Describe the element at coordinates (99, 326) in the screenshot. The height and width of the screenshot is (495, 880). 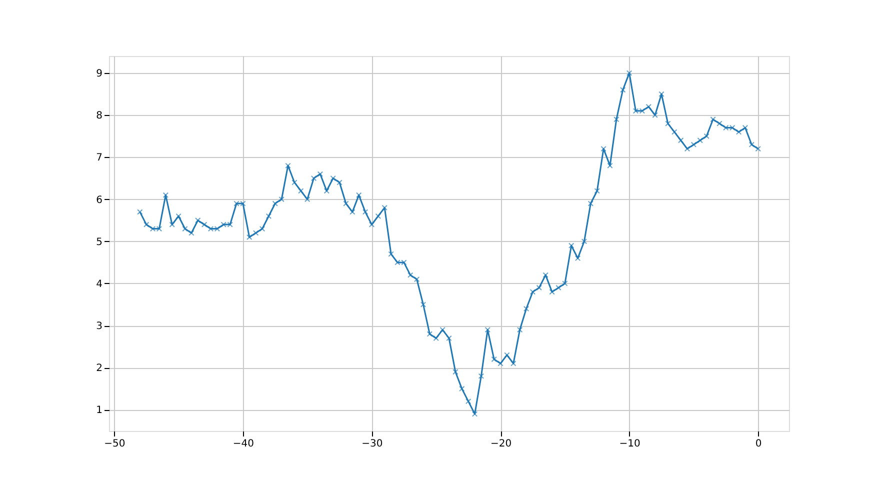
I see `y-tick-label: 3` at that location.